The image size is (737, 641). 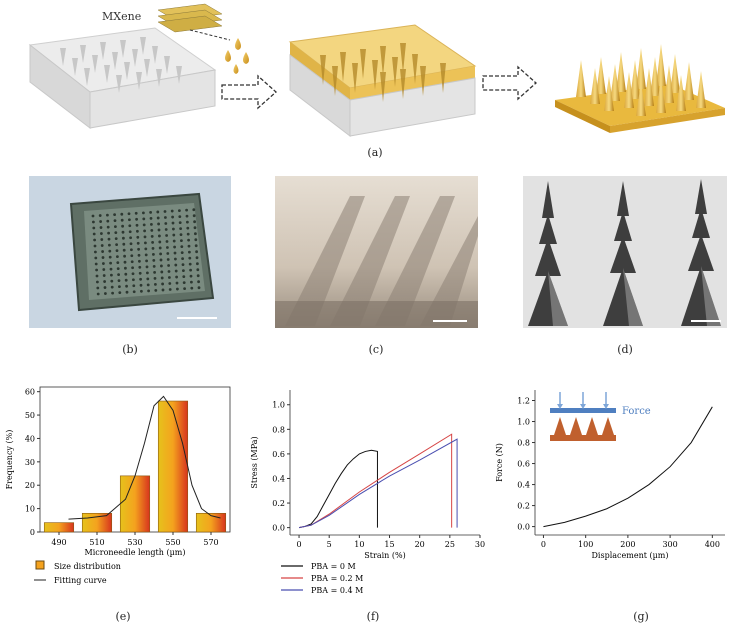 I want to click on panel-label-f: (f), so click(x=373, y=616).